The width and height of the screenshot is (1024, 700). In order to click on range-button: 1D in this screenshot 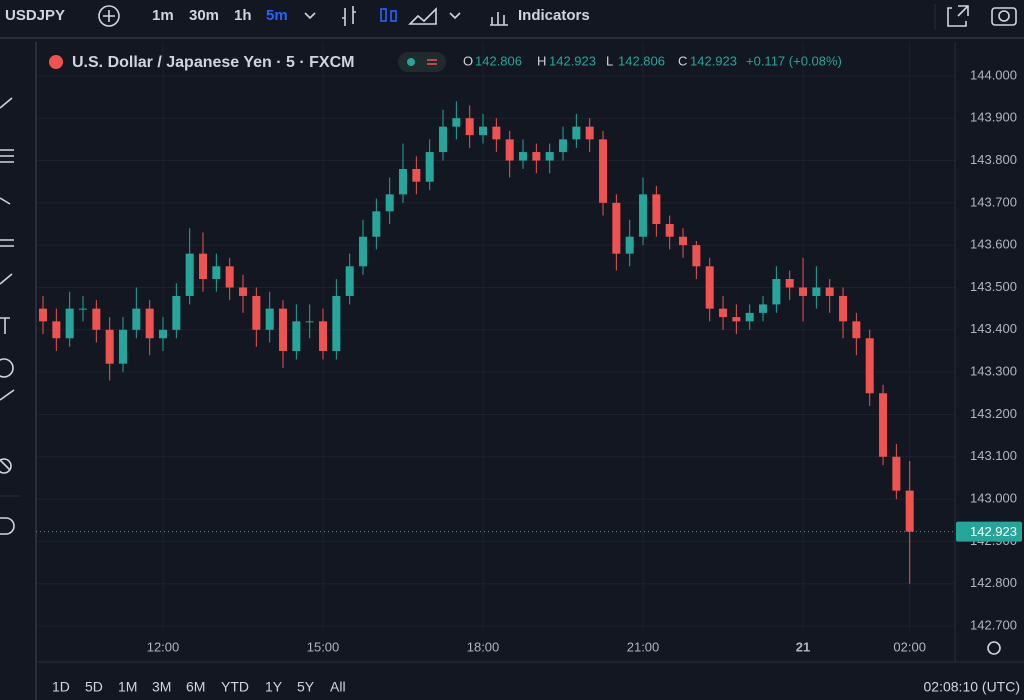, I will do `click(61, 687)`.